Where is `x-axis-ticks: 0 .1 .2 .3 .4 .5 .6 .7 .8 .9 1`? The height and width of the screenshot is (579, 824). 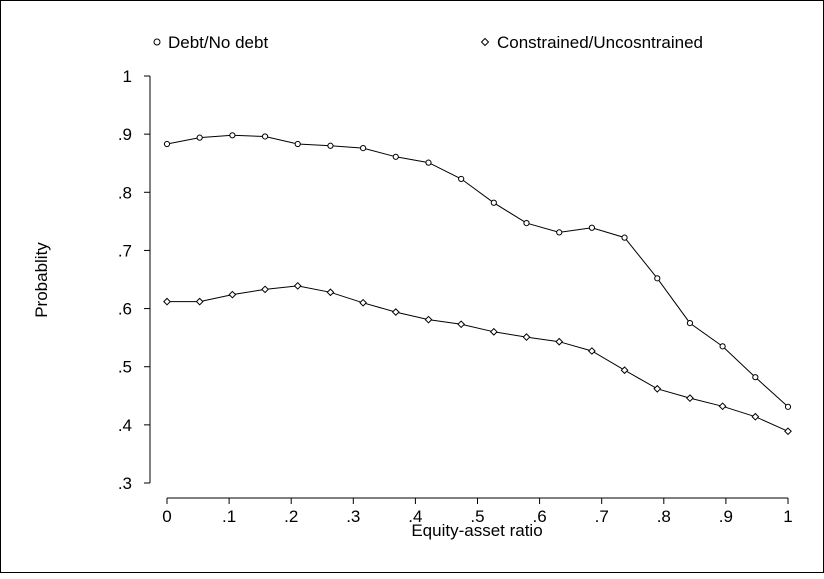 x-axis-ticks: 0 .1 .2 .3 .4 .5 .6 .7 .8 .9 1 is located at coordinates (477, 512).